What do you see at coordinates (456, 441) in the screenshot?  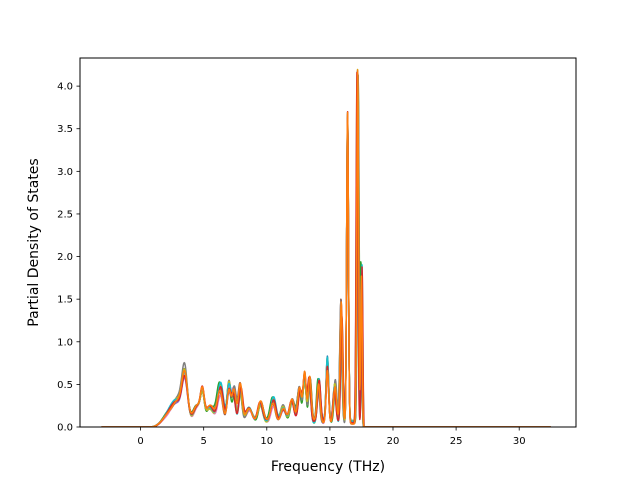 I see `x-tick-label: 25` at bounding box center [456, 441].